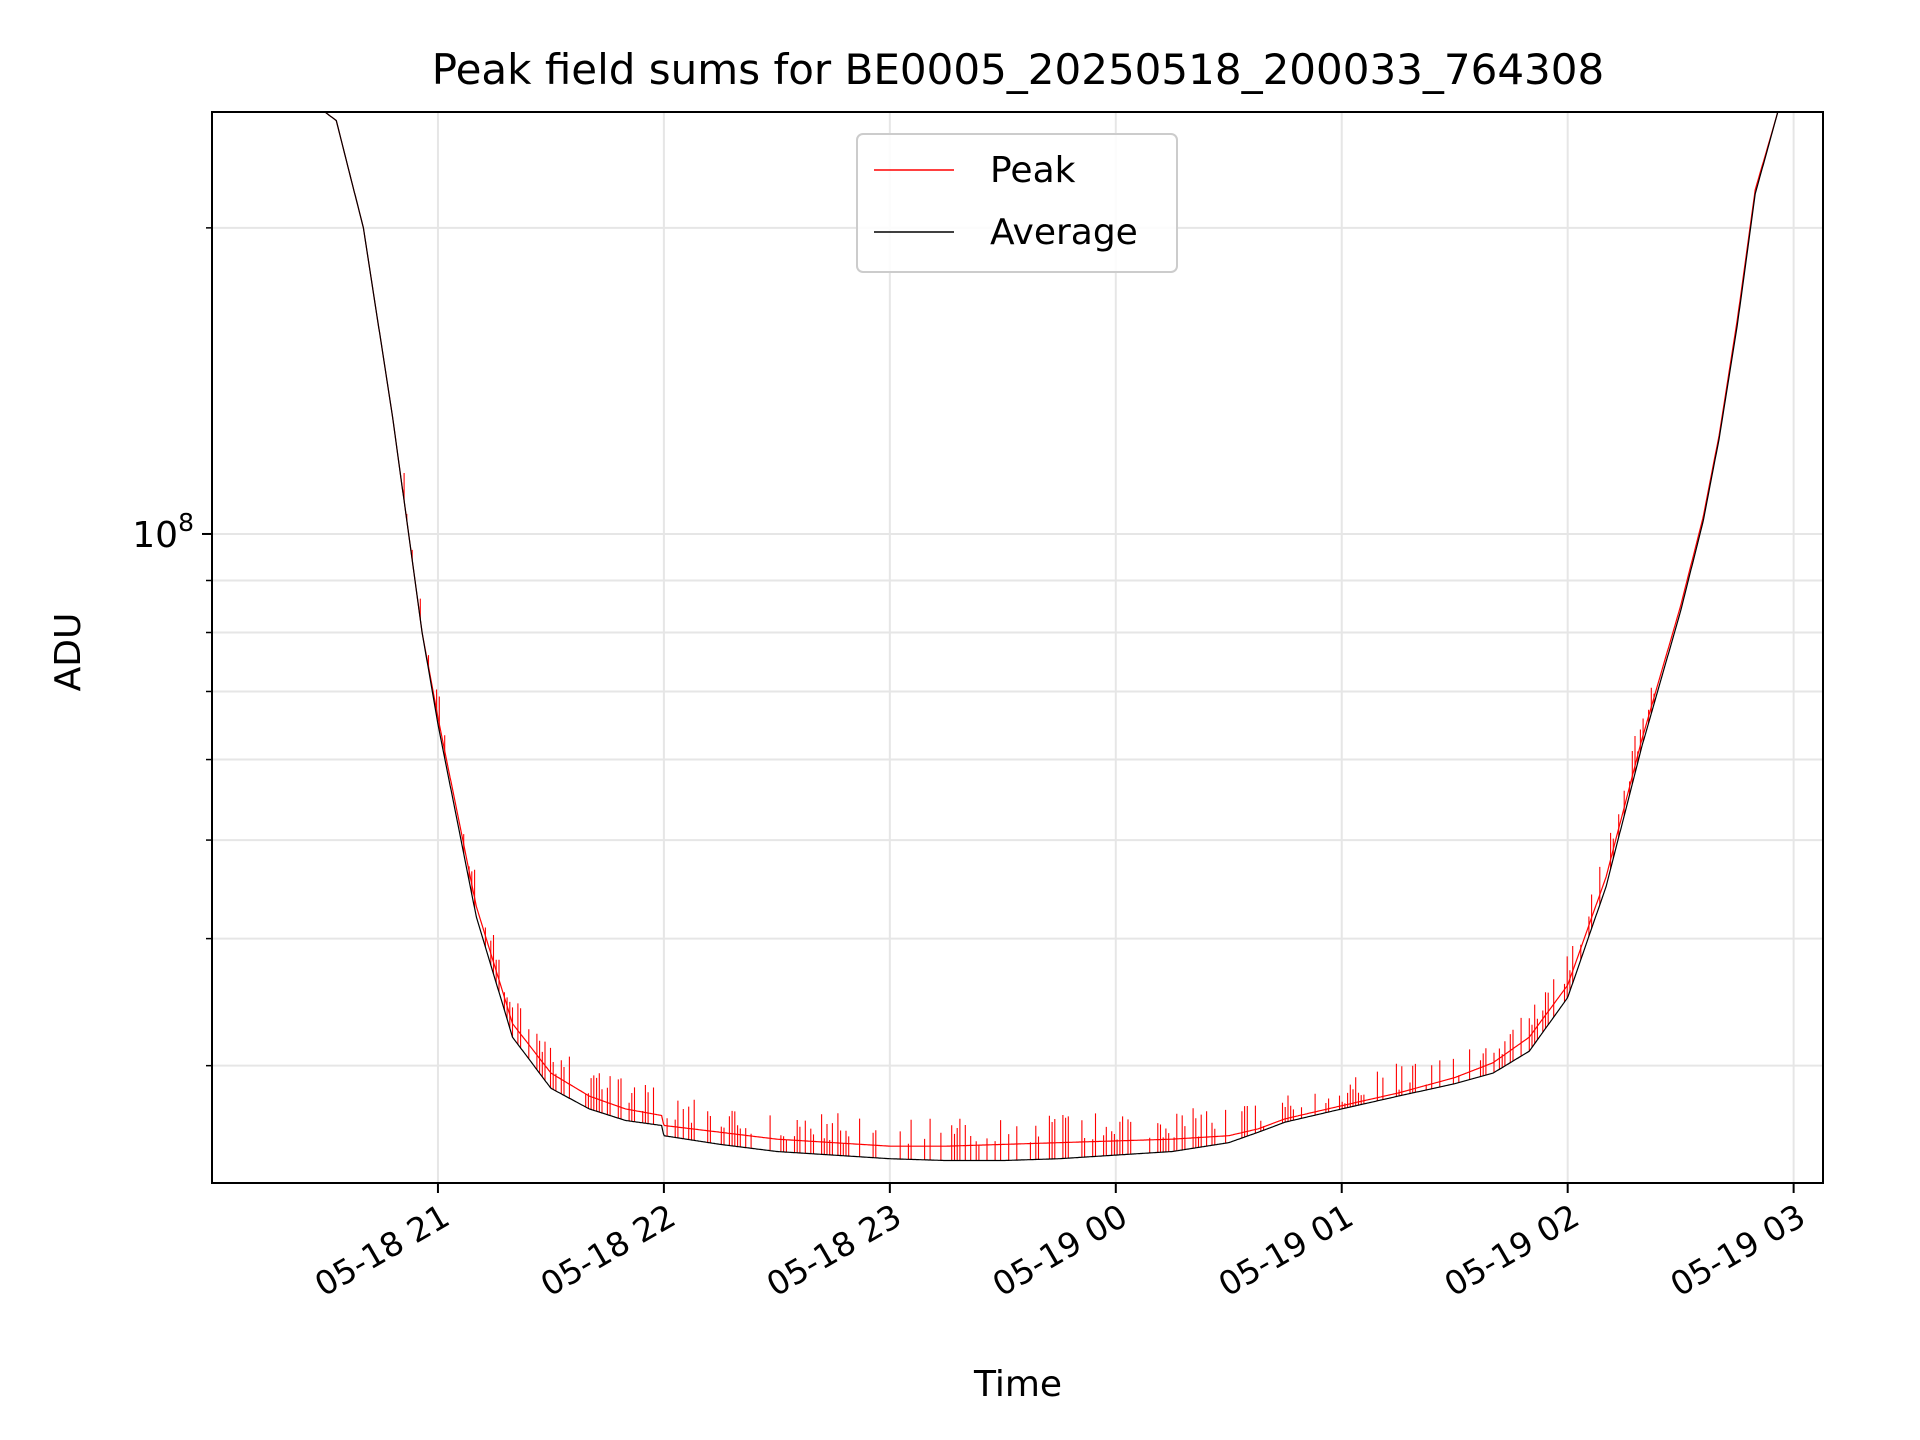 The height and width of the screenshot is (1440, 1920). I want to click on legend: Peak Average, so click(1017, 203).